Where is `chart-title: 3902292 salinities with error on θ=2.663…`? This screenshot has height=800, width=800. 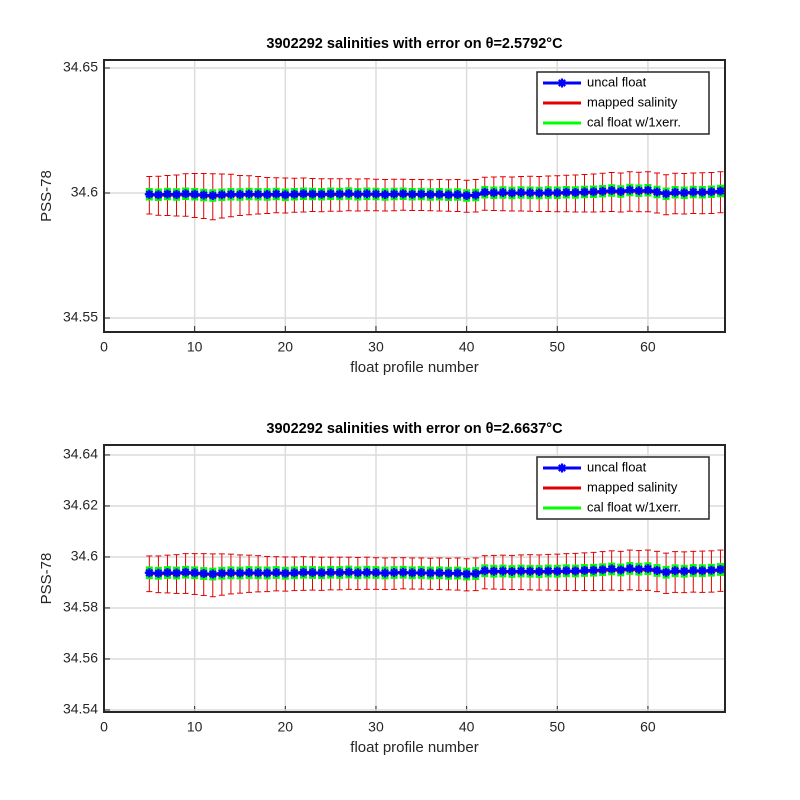
chart-title: 3902292 salinities with error on θ=2.663… is located at coordinates (414, 429).